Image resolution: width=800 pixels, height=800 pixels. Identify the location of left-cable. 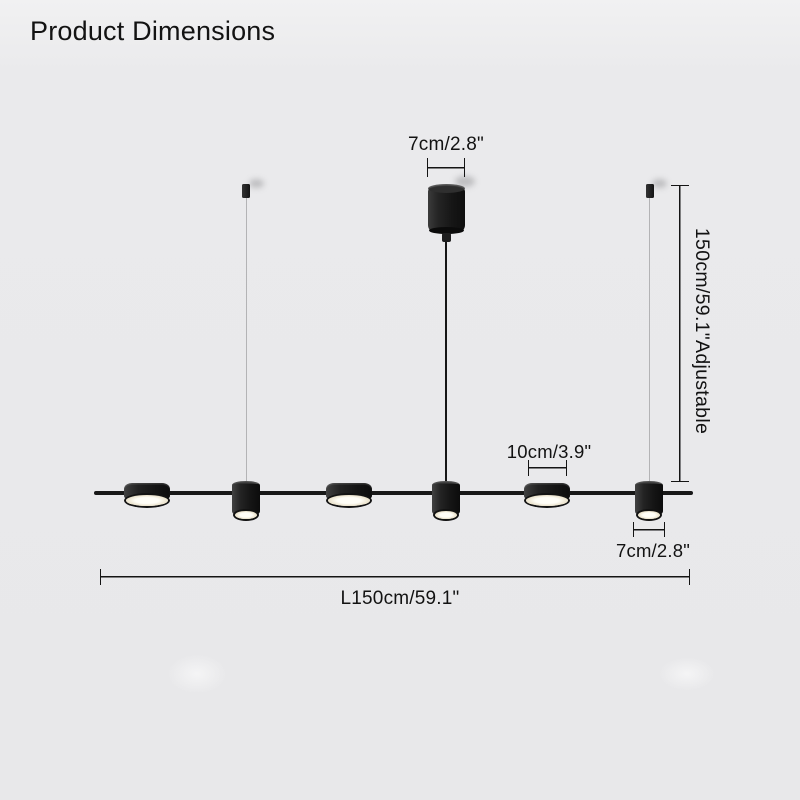
(246, 340).